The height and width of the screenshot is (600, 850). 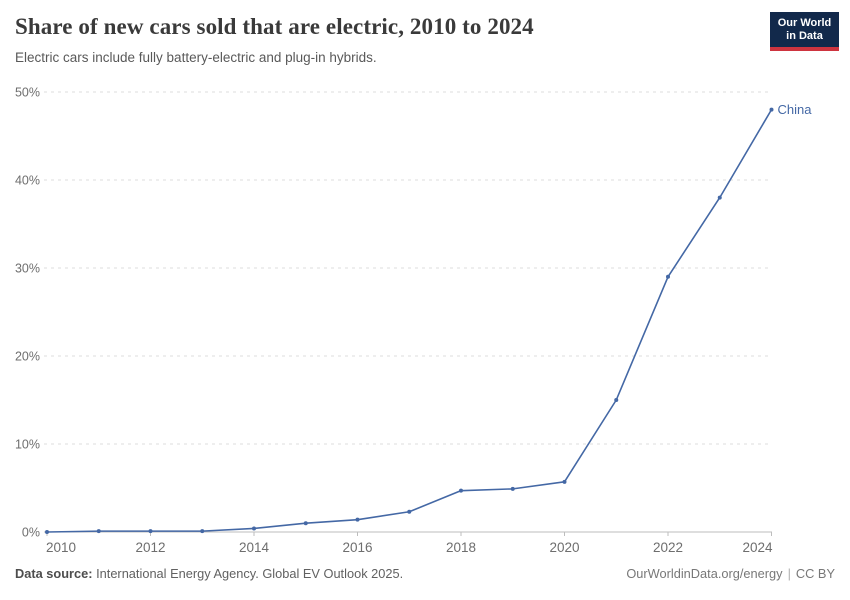 What do you see at coordinates (461, 547) in the screenshot?
I see `x-axis-tick-label: 2018` at bounding box center [461, 547].